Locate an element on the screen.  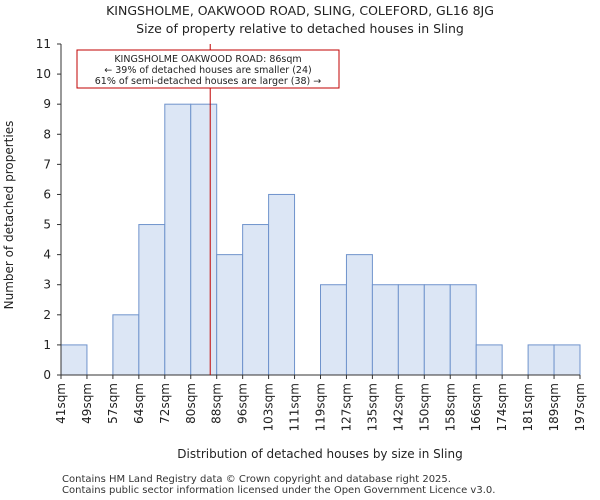
bar-135sqm is located at coordinates (385, 330).